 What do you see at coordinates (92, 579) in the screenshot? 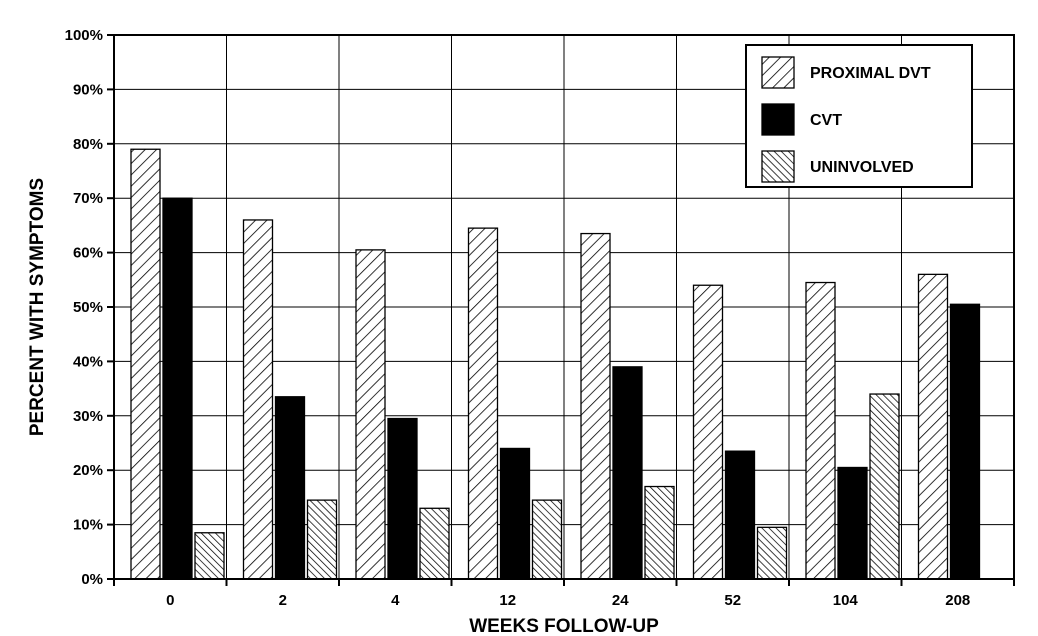
I see `y-tick-label: 0%` at bounding box center [92, 579].